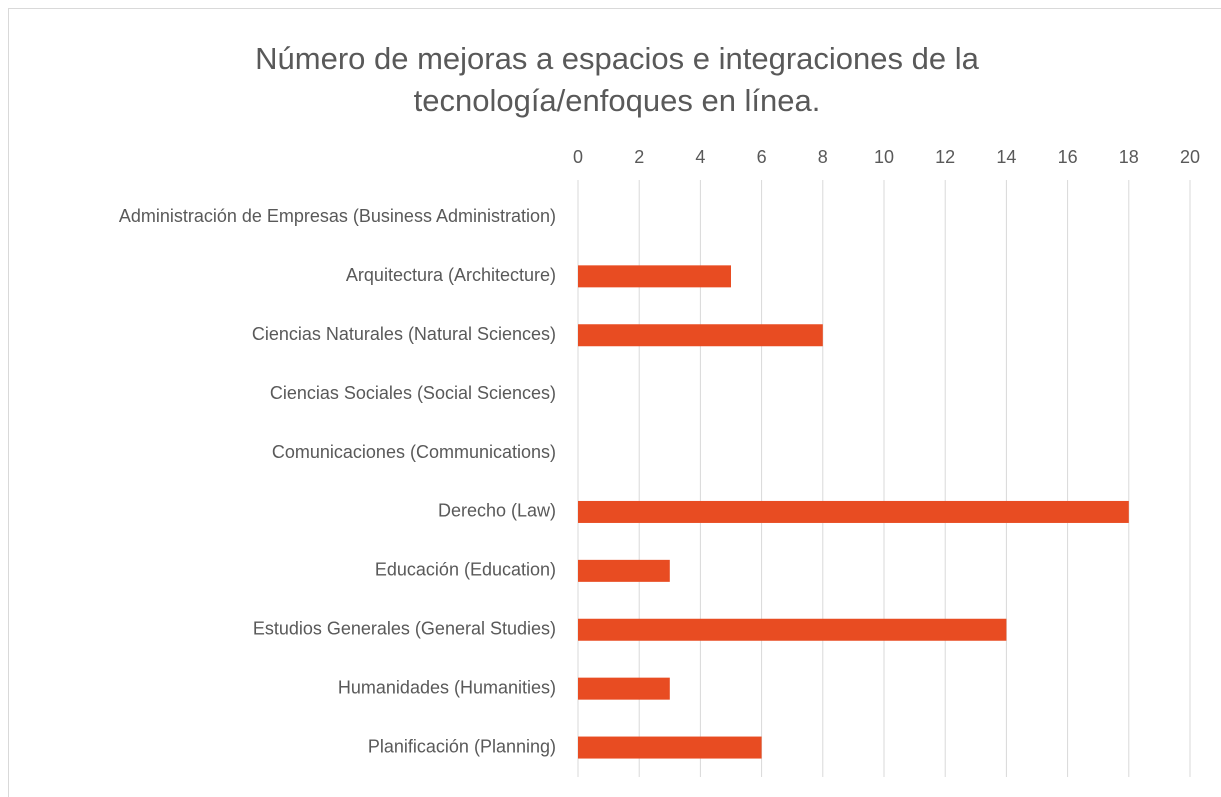  I want to click on y-tick-label: Humanidades (Humanities), so click(447, 687).